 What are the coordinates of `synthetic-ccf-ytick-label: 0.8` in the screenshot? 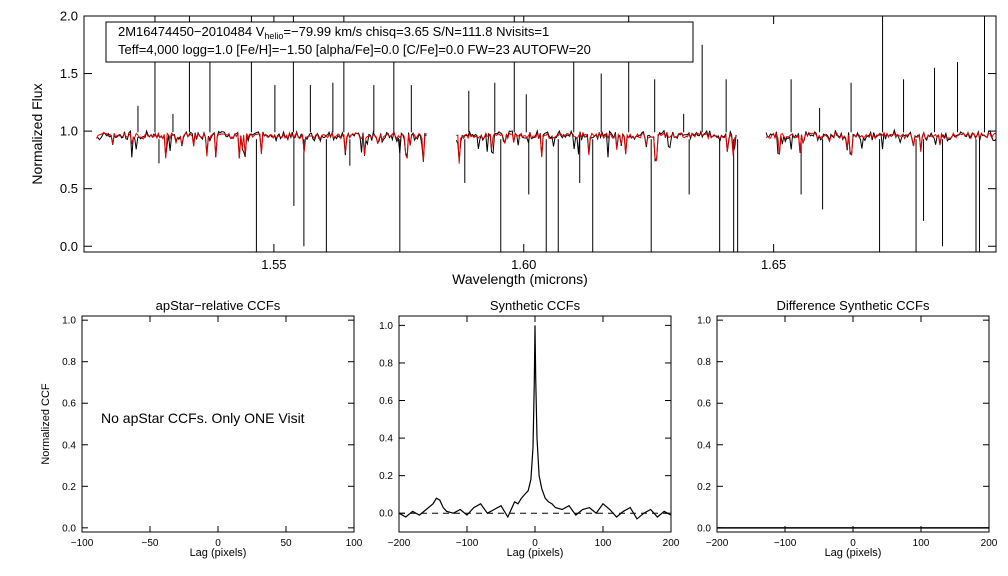 It's located at (386, 363).